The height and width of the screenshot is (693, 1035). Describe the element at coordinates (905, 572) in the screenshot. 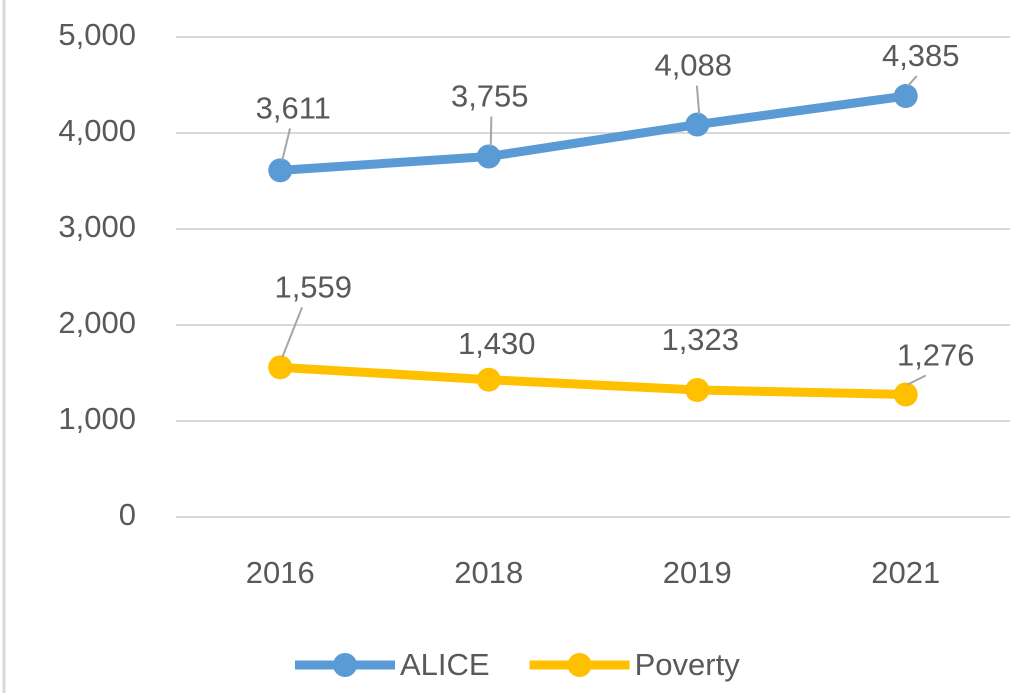

I see `x-tick-label: 2021` at that location.